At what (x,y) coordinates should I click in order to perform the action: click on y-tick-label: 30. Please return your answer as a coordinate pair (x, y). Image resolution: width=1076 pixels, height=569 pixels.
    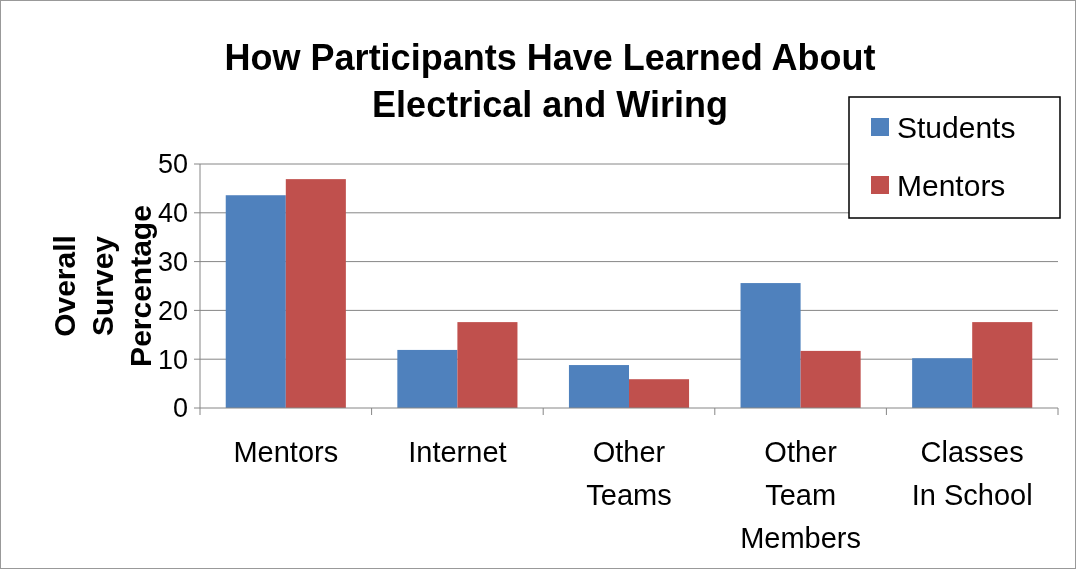
    Looking at the image, I should click on (172, 262).